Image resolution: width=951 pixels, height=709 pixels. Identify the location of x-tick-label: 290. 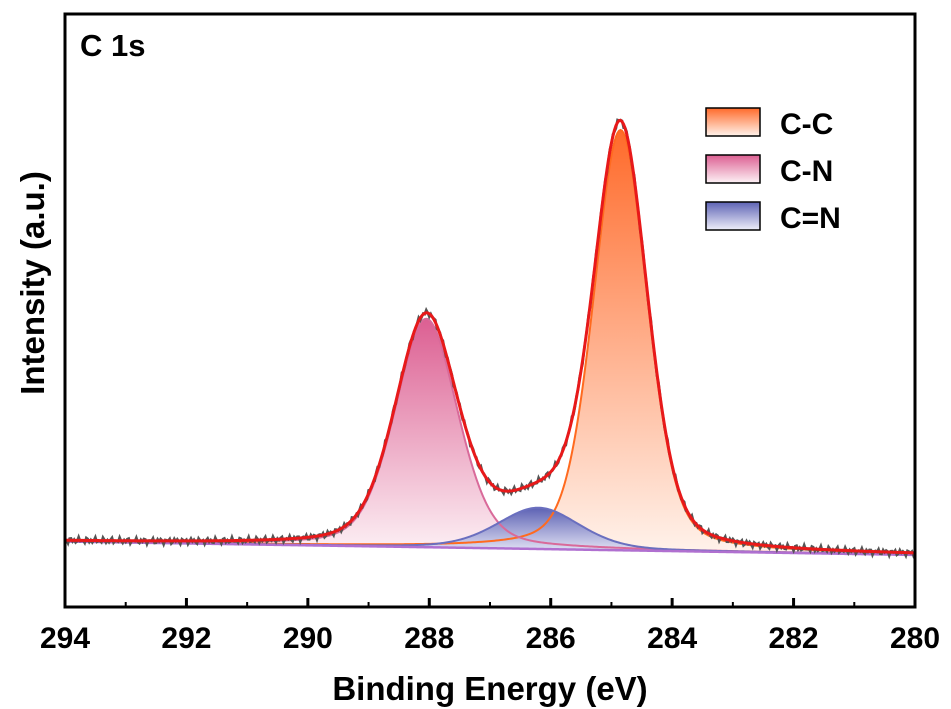
(308, 638).